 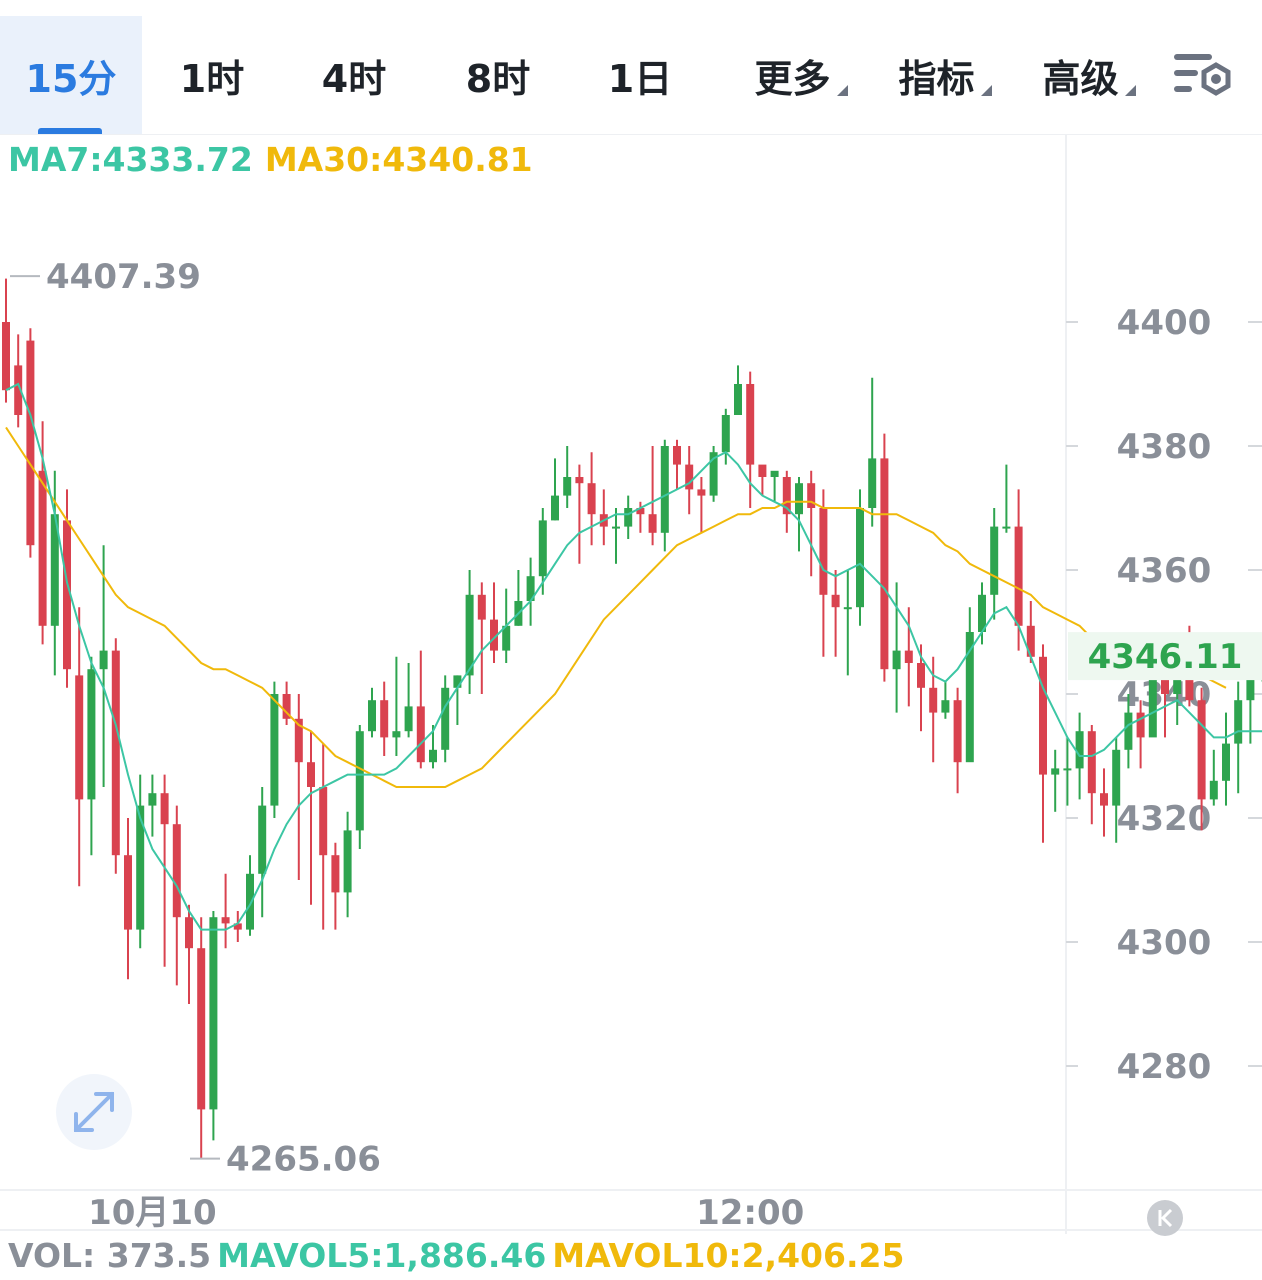 I want to click on tab-label: 1日, so click(x=640, y=78).